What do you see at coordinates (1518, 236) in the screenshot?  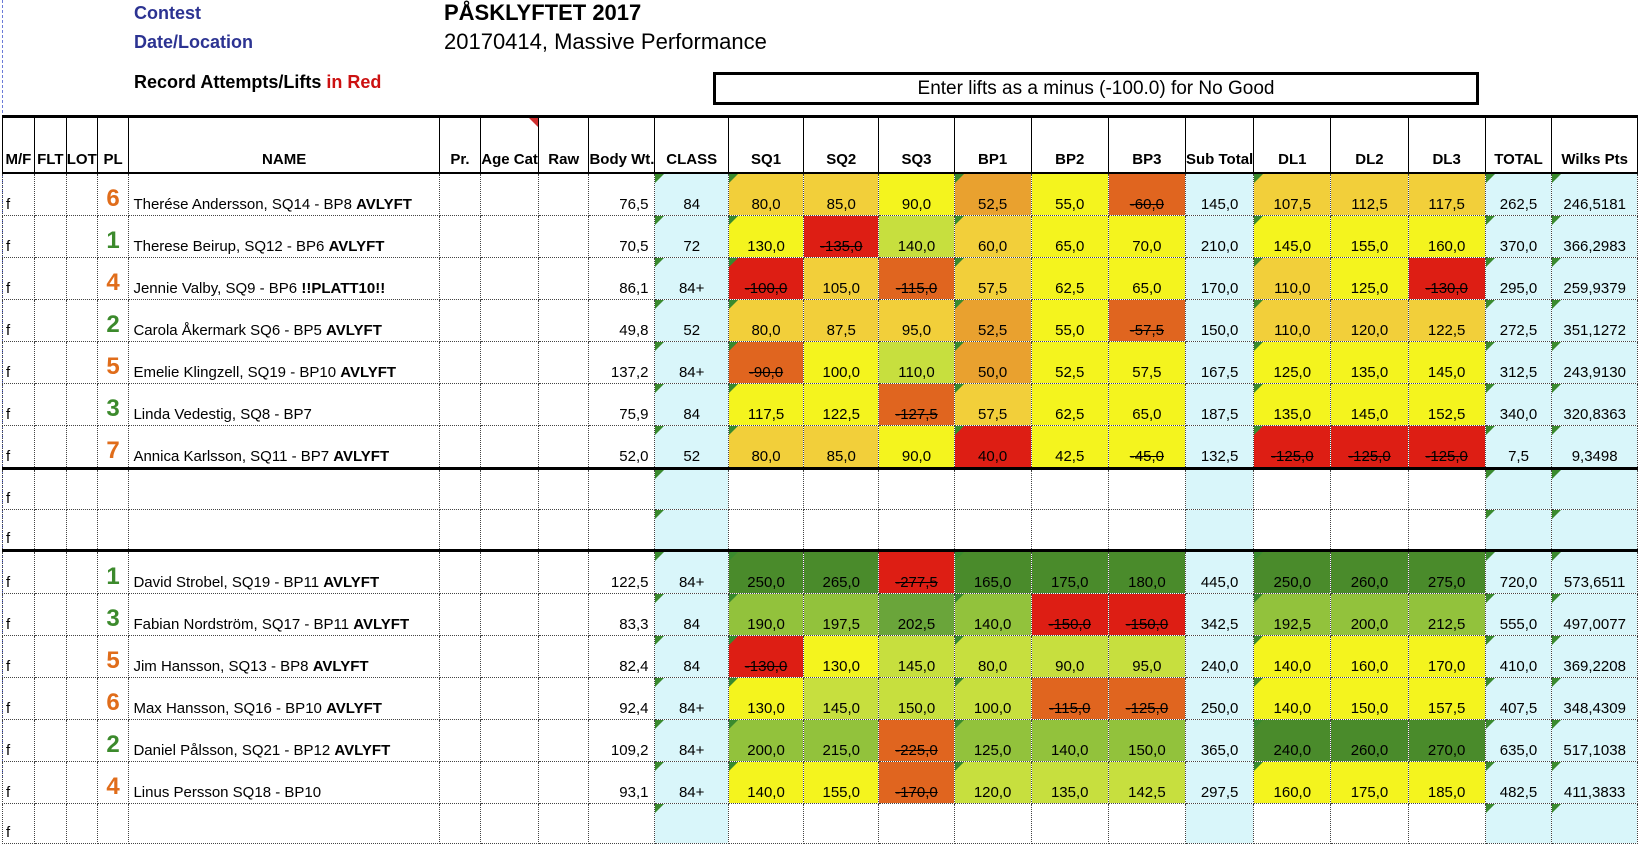 I see `total-cell: 370,0` at bounding box center [1518, 236].